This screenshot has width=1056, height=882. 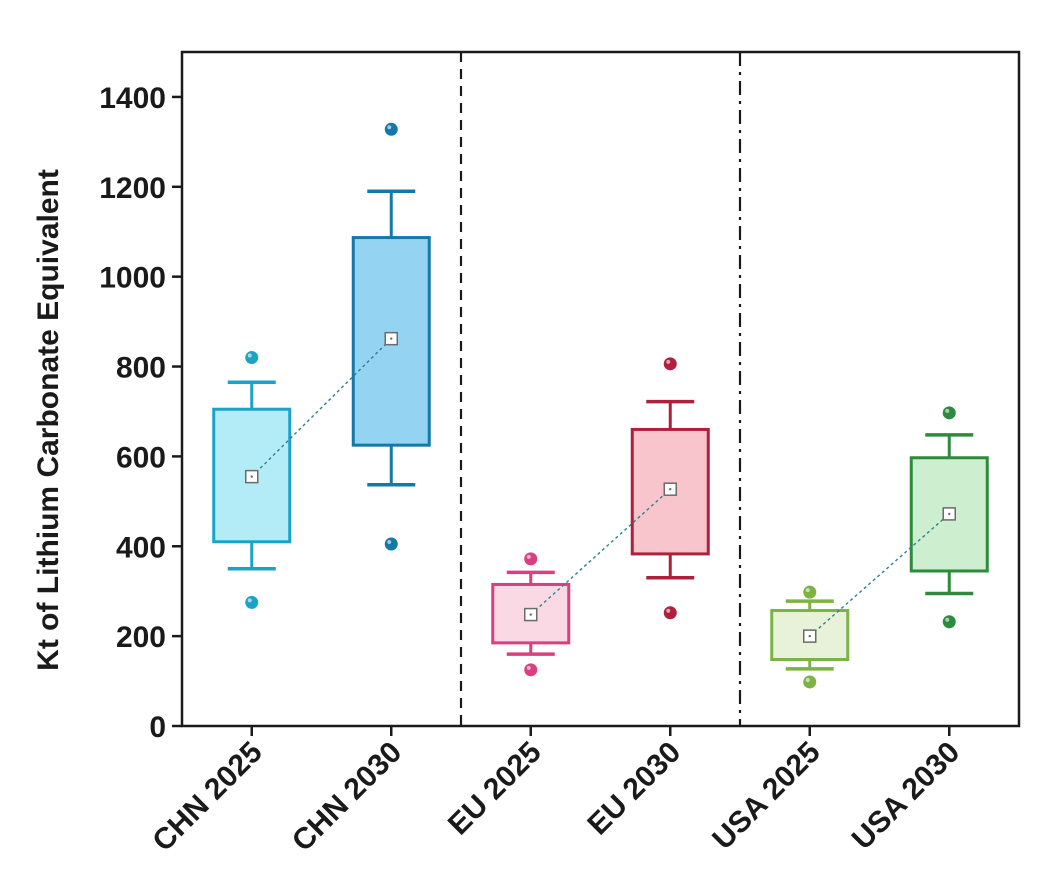 I want to click on x-tick-label: EU 2030, so click(x=634, y=789).